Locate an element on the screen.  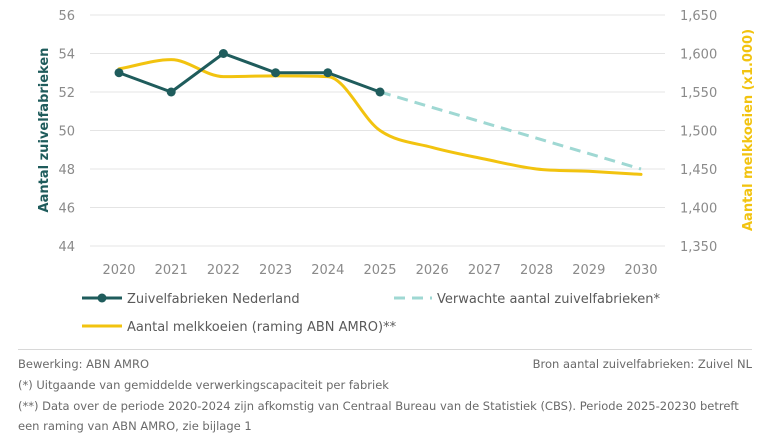
legend-label-verwacht: Verwachte aantal zuivelfabrieken* is located at coordinates (548, 299).